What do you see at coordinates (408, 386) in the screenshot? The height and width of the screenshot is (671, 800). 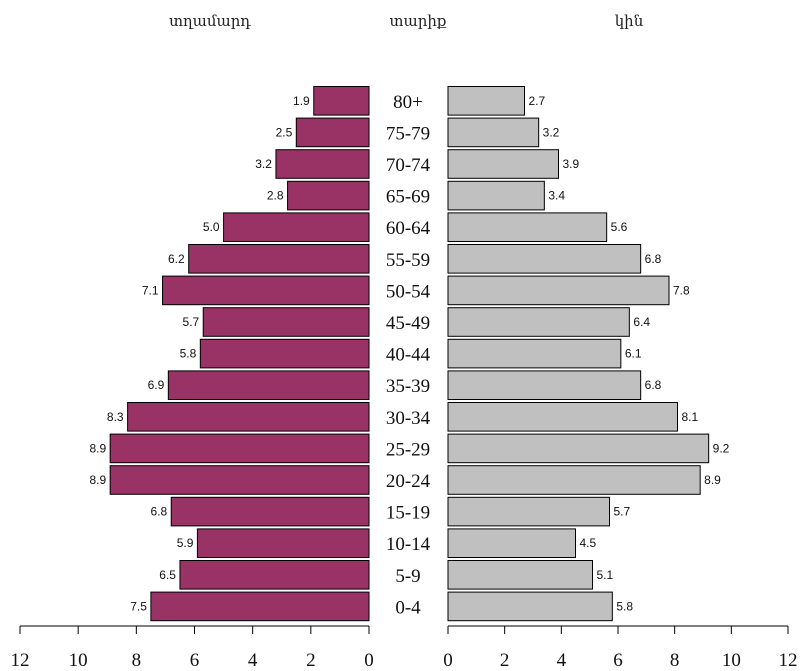 I see `age-label: 35-39` at bounding box center [408, 386].